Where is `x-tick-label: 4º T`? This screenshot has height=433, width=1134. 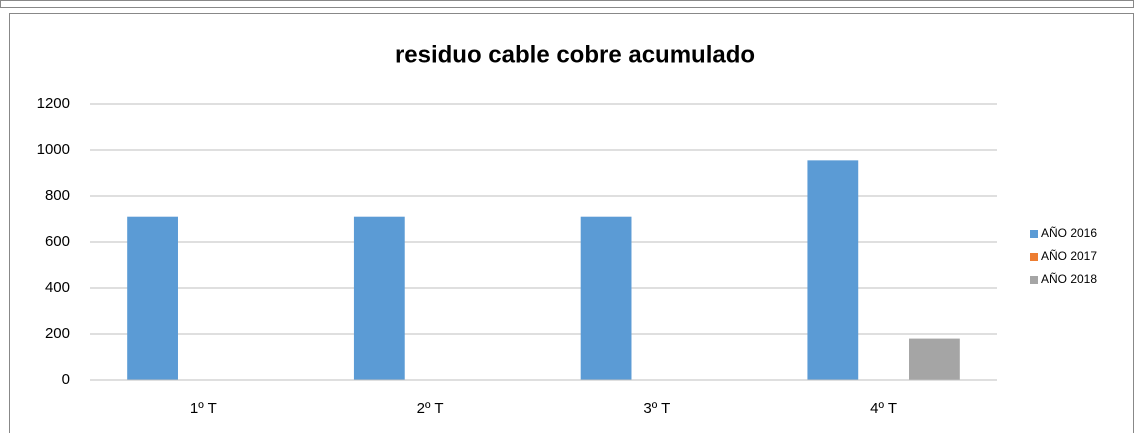 x-tick-label: 4º T is located at coordinates (883, 408).